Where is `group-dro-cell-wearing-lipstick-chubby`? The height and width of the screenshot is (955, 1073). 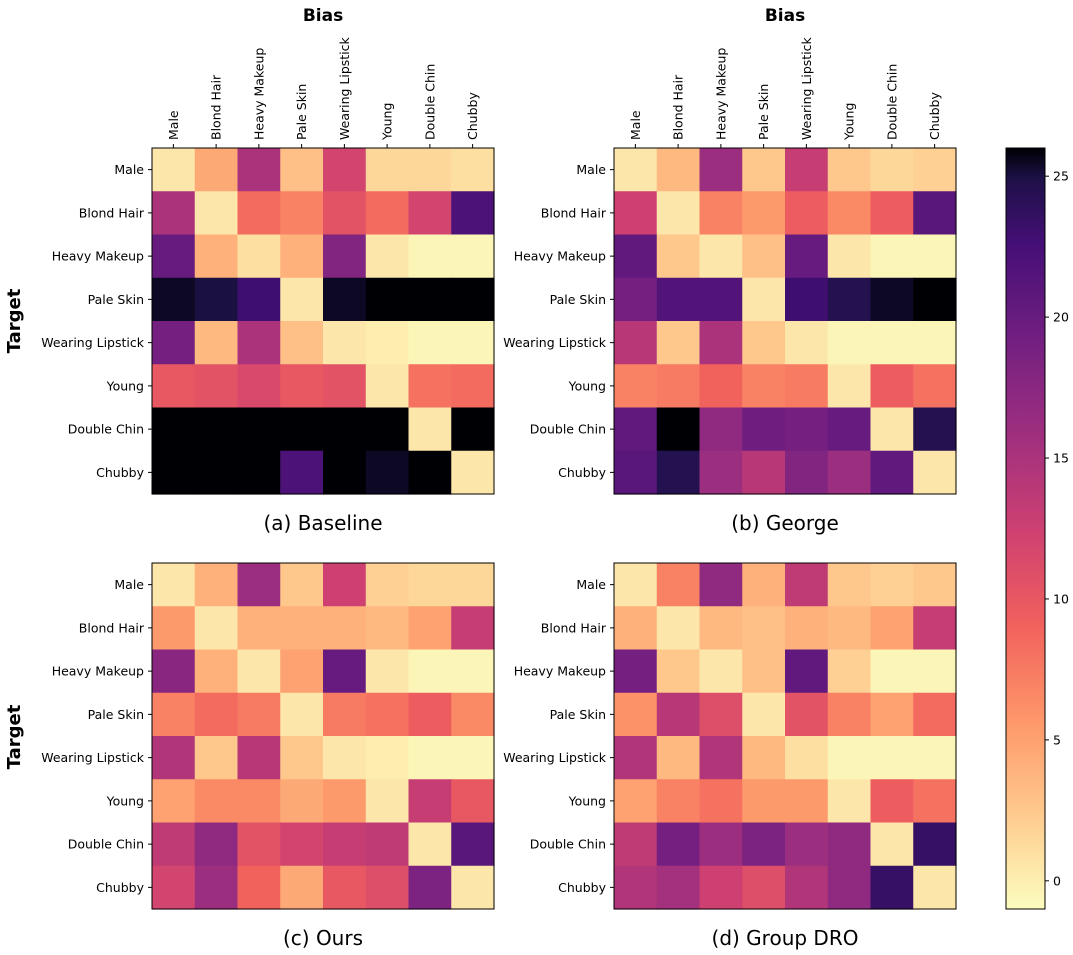
group-dro-cell-wearing-lipstick-chubby is located at coordinates (935, 758).